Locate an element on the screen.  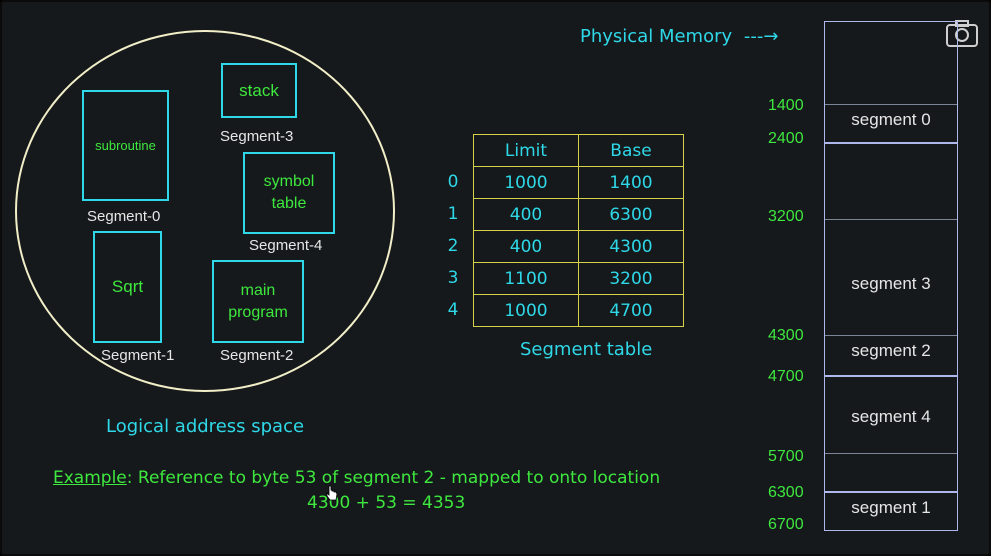
segment-3-name: stack is located at coordinates (259, 90).